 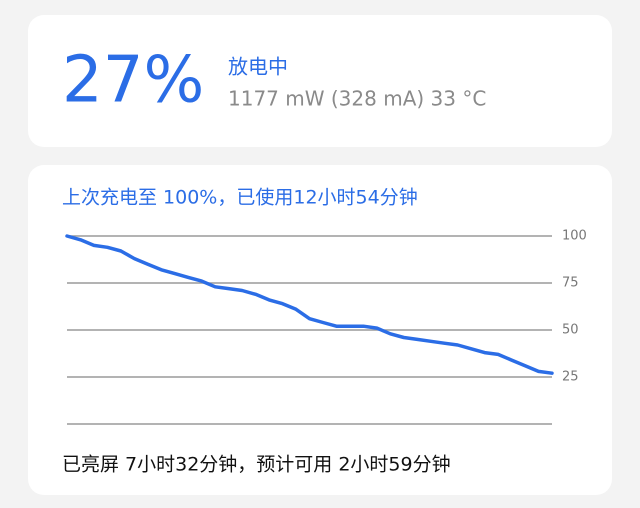 I want to click on y-tick-label: 50, so click(x=570, y=330).